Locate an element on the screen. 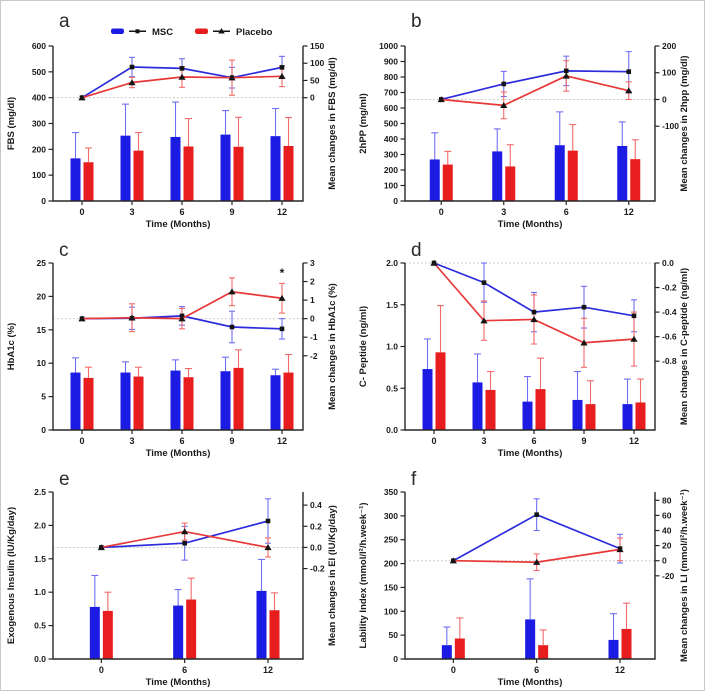 The image size is (705, 691). right-axis-title: Mean changes in HbA1c (%) is located at coordinates (332, 346).